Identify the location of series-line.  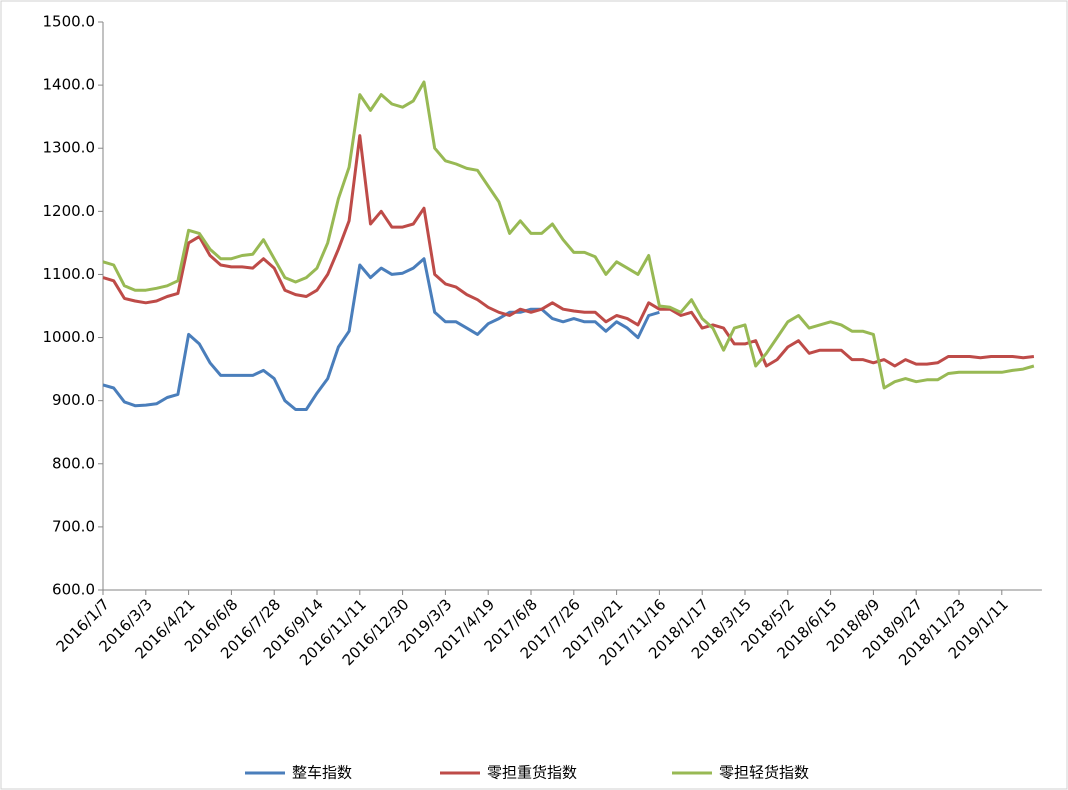
(381, 334).